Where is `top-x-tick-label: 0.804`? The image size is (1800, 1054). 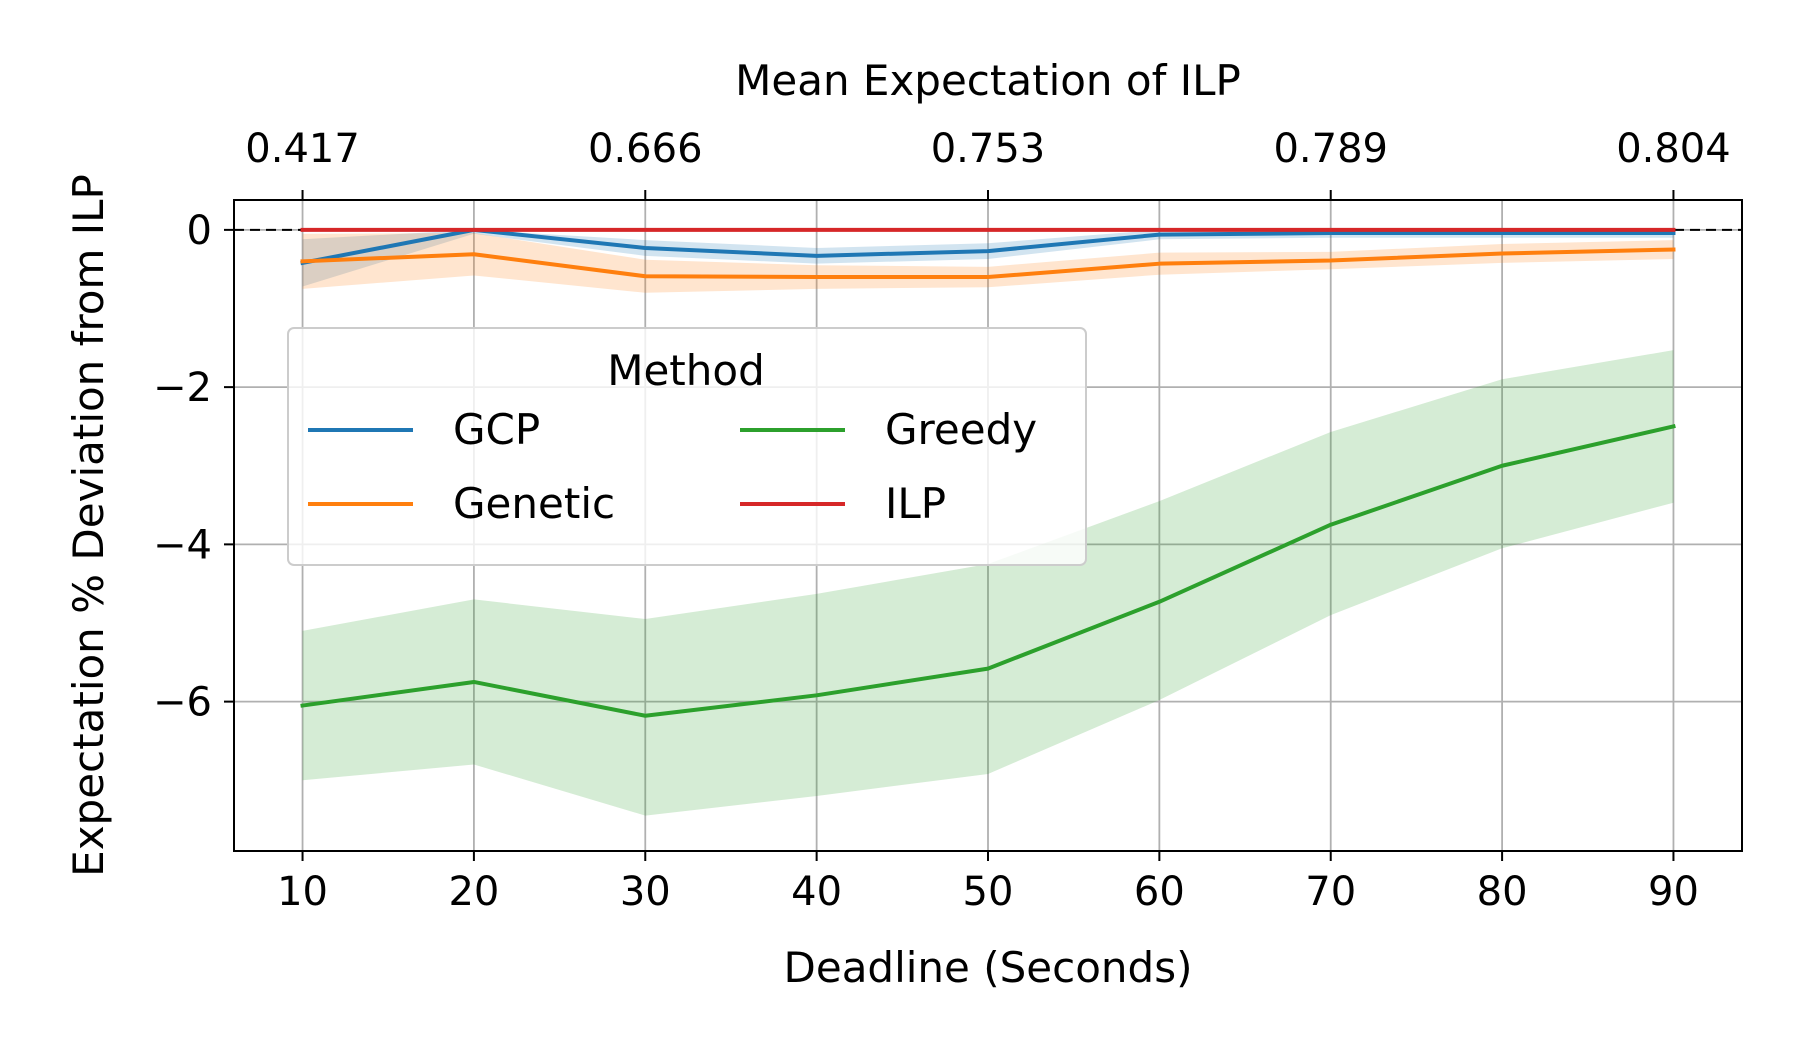
top-x-tick-label: 0.804 is located at coordinates (1673, 149).